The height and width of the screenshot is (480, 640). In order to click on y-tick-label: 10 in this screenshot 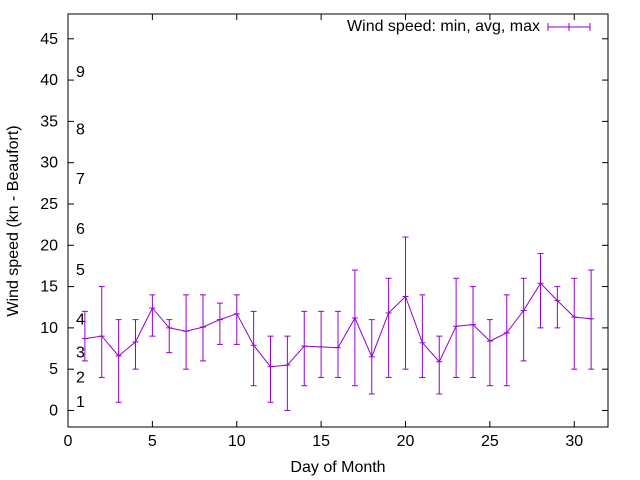, I will do `click(49, 328)`.